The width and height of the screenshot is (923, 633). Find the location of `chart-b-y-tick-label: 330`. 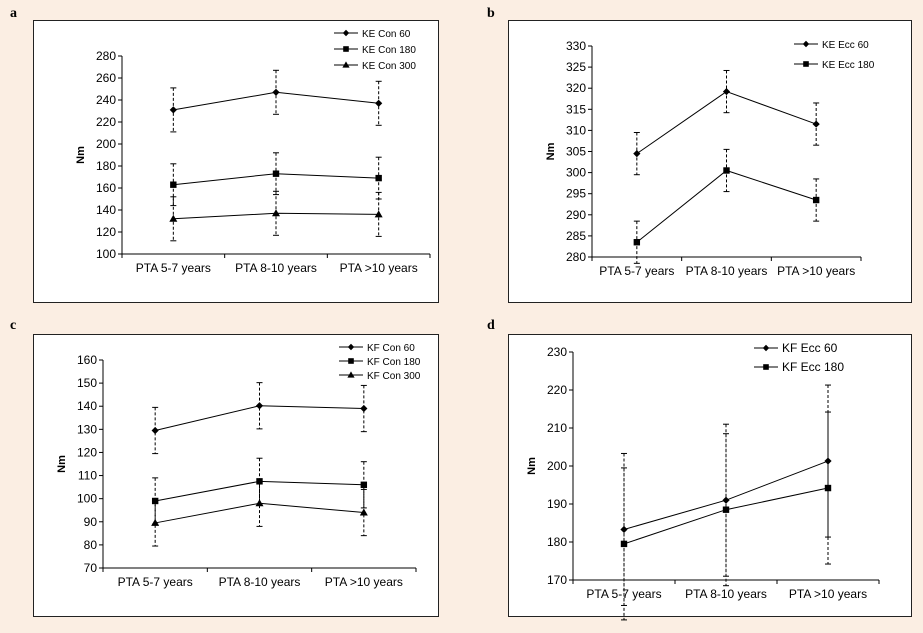

chart-b-y-tick-label: 330 is located at coordinates (576, 46).